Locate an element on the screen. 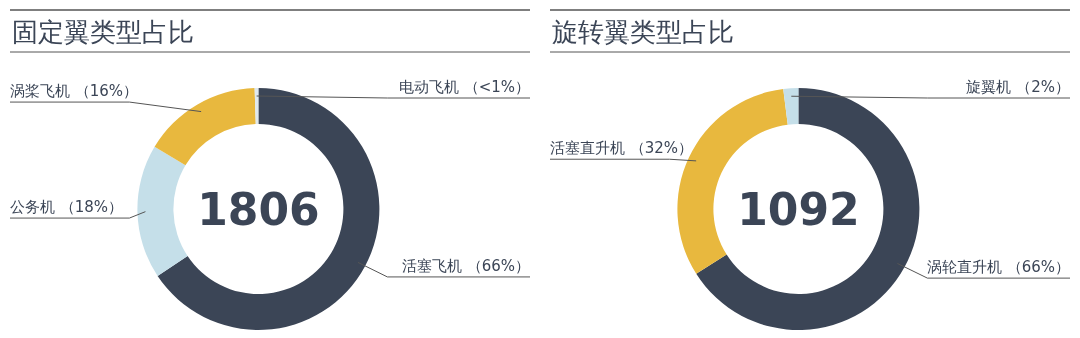 The width and height of the screenshot is (1080, 338). chart-title: 固定翼类型占比 is located at coordinates (103, 32).